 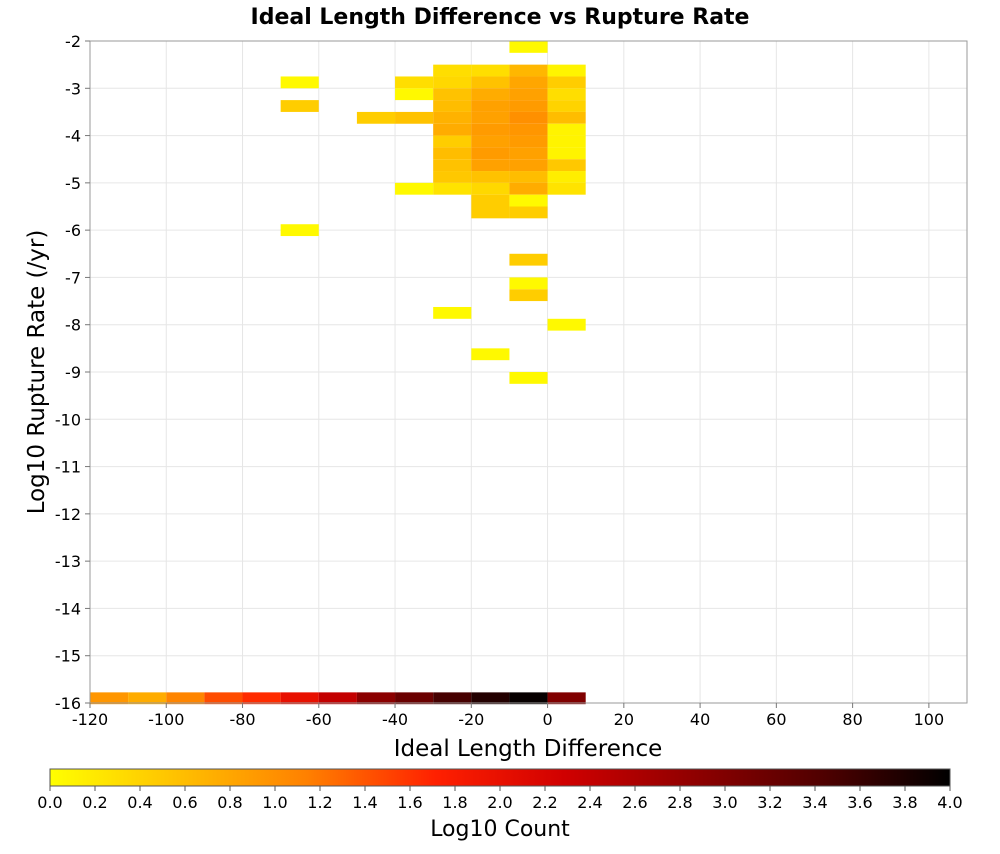 What do you see at coordinates (500, 777) in the screenshot?
I see `colorbar` at bounding box center [500, 777].